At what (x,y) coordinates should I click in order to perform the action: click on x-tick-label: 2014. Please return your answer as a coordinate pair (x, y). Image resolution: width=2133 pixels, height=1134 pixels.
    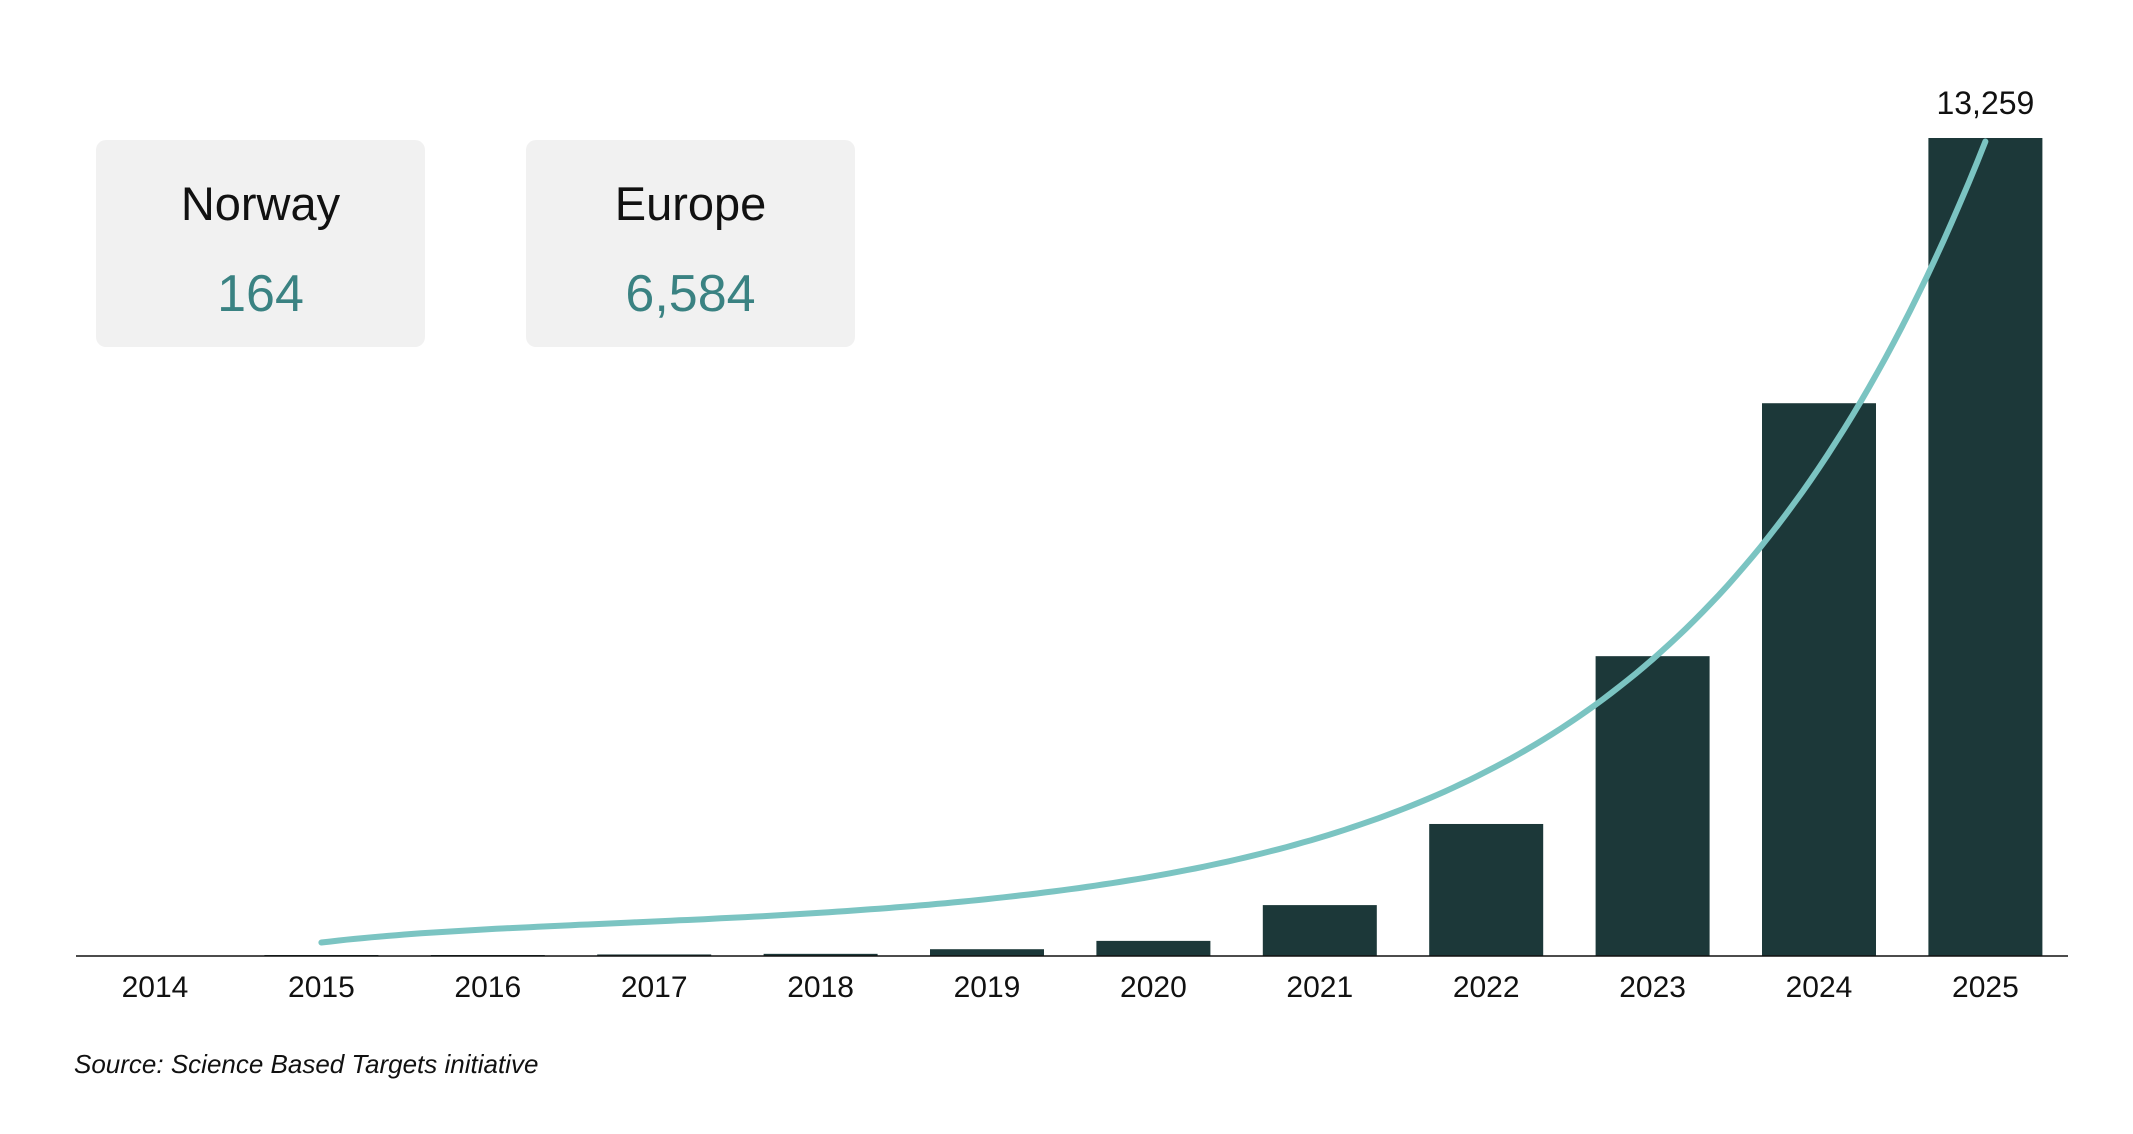
    Looking at the image, I should click on (155, 987).